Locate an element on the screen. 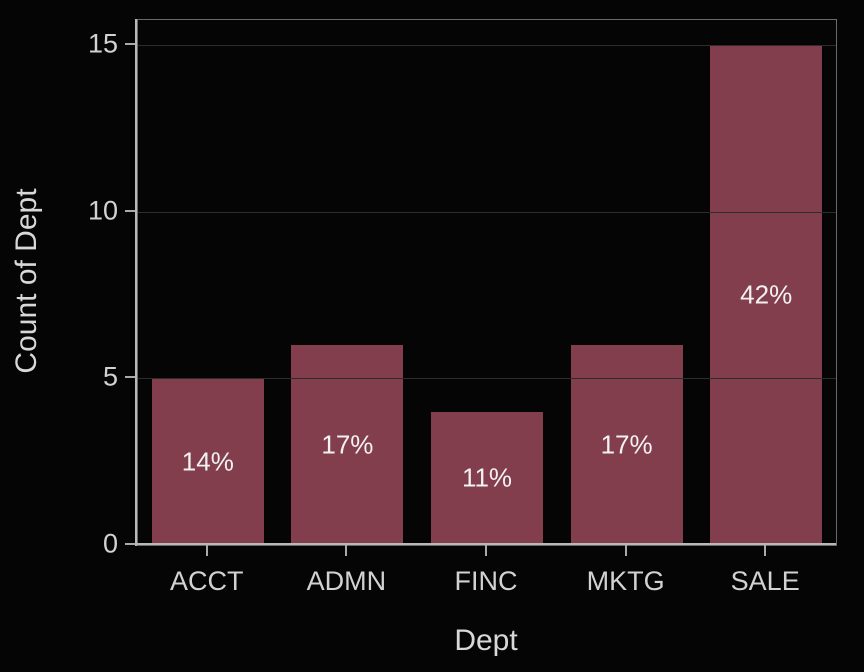 The image size is (864, 672). x-axis-title: Dept is located at coordinates (486, 640).